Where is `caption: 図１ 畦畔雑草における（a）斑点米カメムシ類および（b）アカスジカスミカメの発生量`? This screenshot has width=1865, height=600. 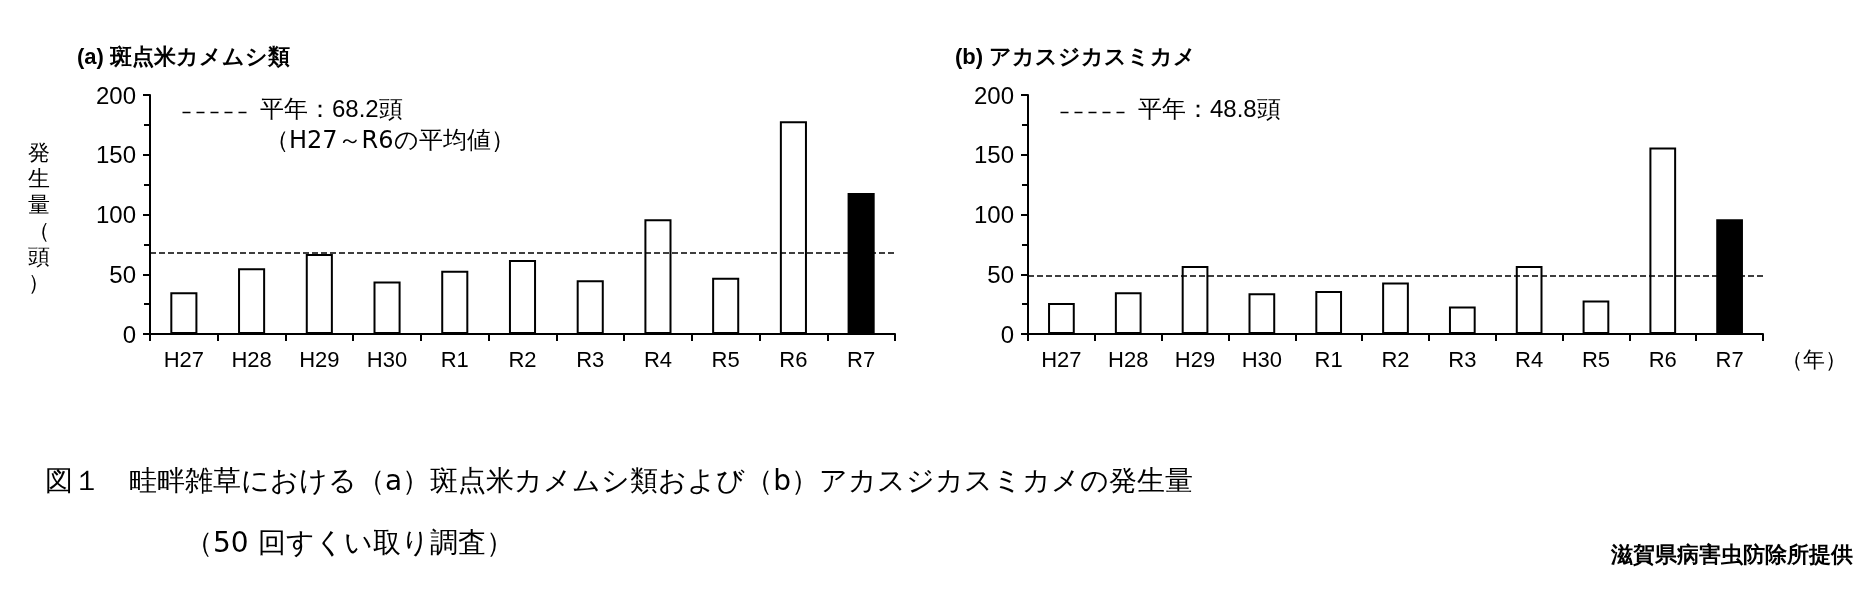
caption: 図１ 畦畔雑草における（a）斑点米カメムシ類および（b）アカスジカスミカメの発生量 is located at coordinates (619, 481).